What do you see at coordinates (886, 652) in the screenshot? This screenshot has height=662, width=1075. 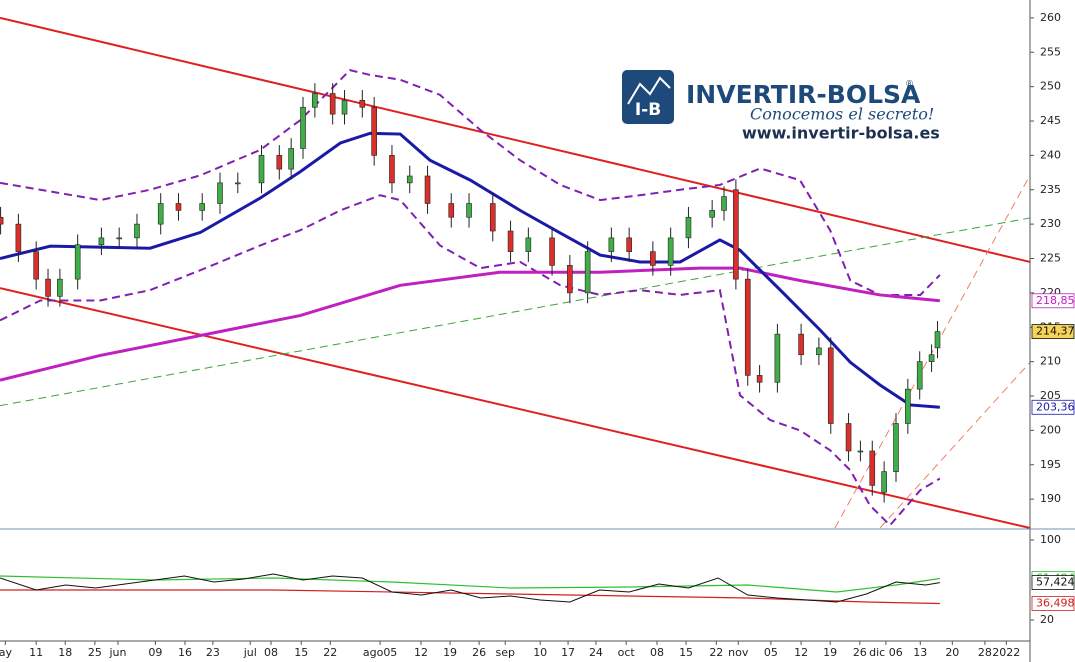 I see `x-tick-label: dic 06` at bounding box center [886, 652].